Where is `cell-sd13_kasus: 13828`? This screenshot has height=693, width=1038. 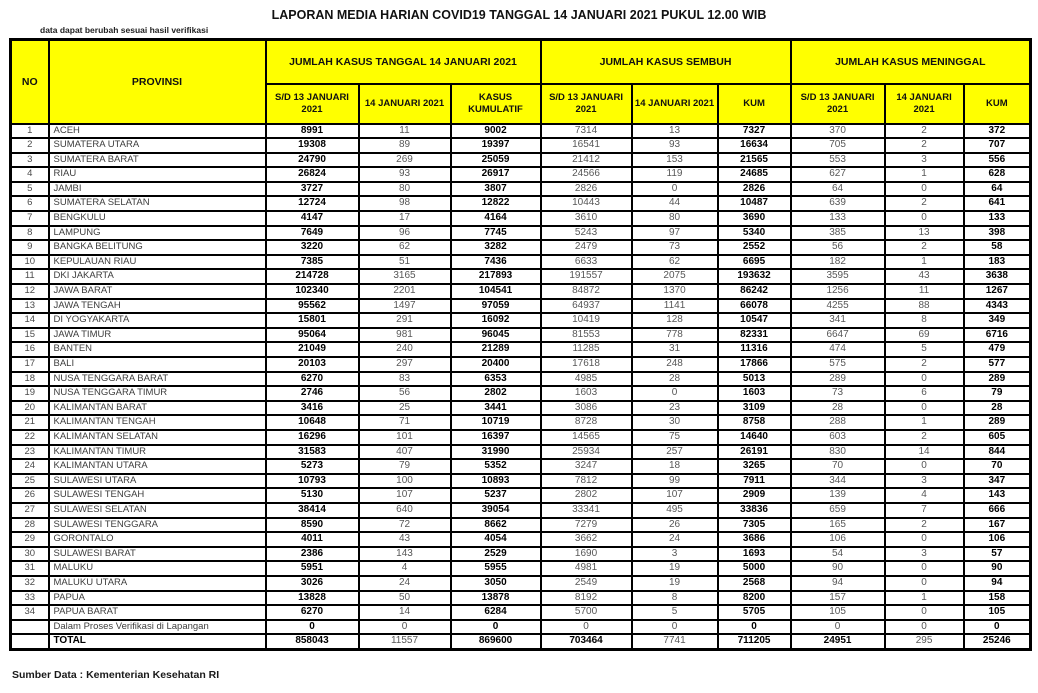 cell-sd13_kasus: 13828 is located at coordinates (312, 598).